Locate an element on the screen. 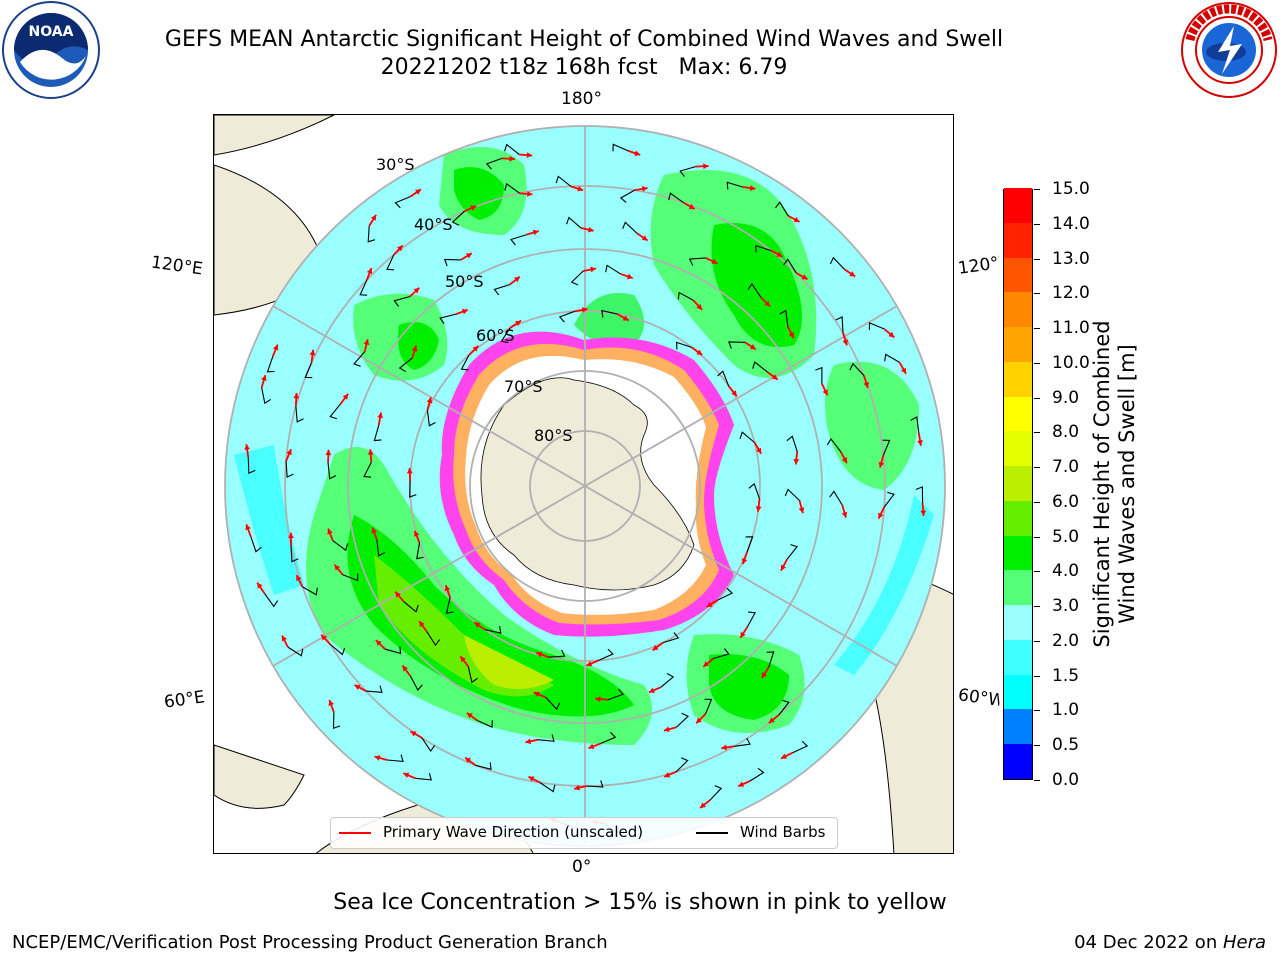 The image size is (1280, 960). legend-barb-line is located at coordinates (712, 833).